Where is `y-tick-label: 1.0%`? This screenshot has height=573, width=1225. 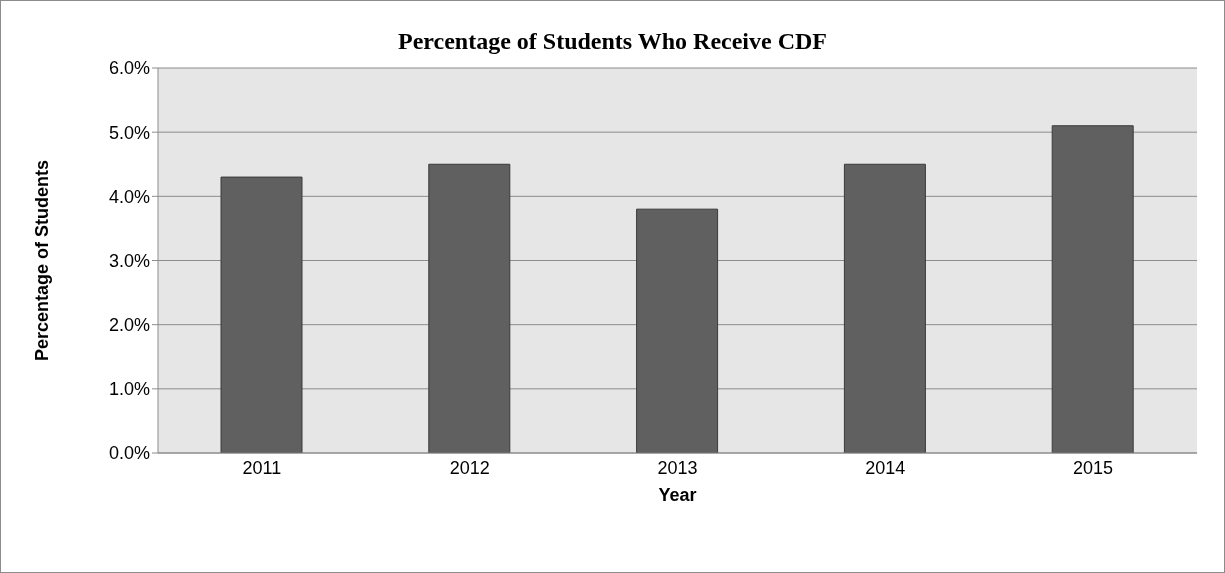 y-tick-label: 1.0% is located at coordinates (129, 389).